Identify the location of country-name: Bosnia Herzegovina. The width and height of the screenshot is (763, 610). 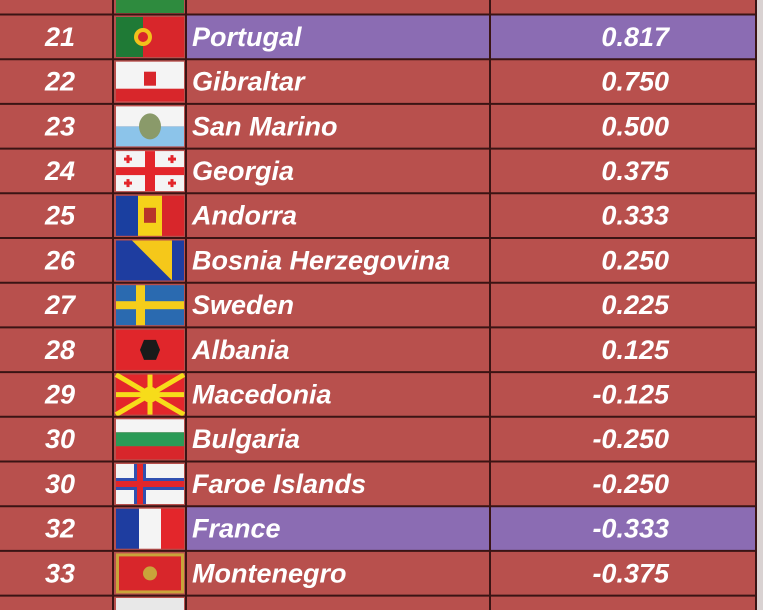
(321, 260).